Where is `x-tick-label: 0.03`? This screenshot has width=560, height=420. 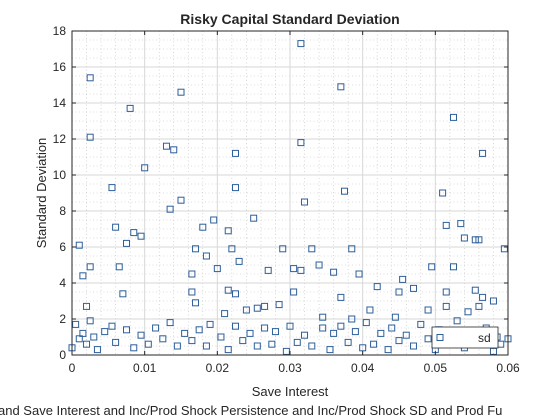 x-tick-label: 0.03 is located at coordinates (290, 368).